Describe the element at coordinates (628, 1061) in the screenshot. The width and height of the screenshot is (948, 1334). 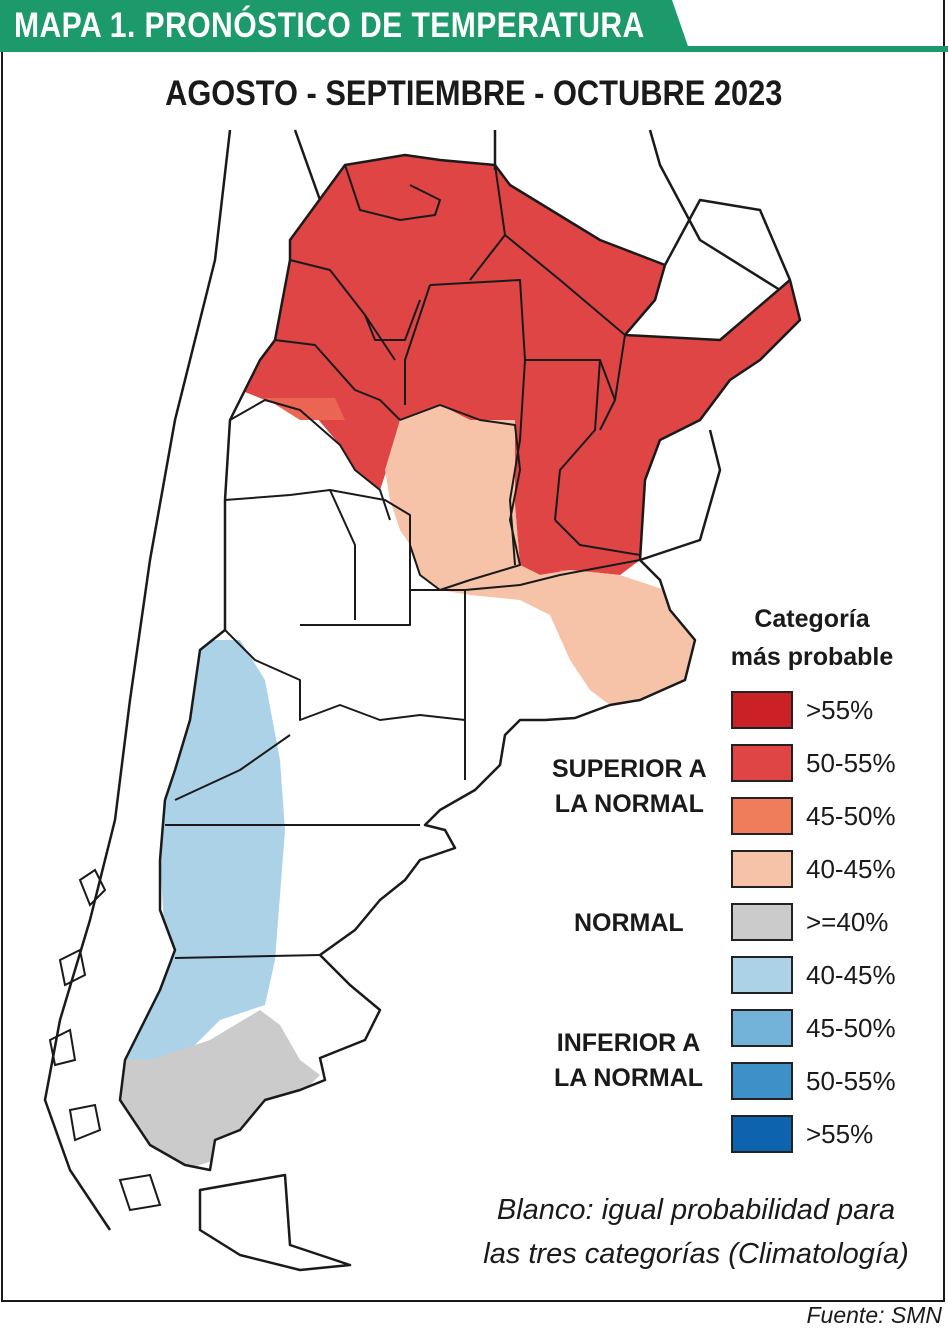
I see `category-inferior: INFERIOR A LA NORMAL` at that location.